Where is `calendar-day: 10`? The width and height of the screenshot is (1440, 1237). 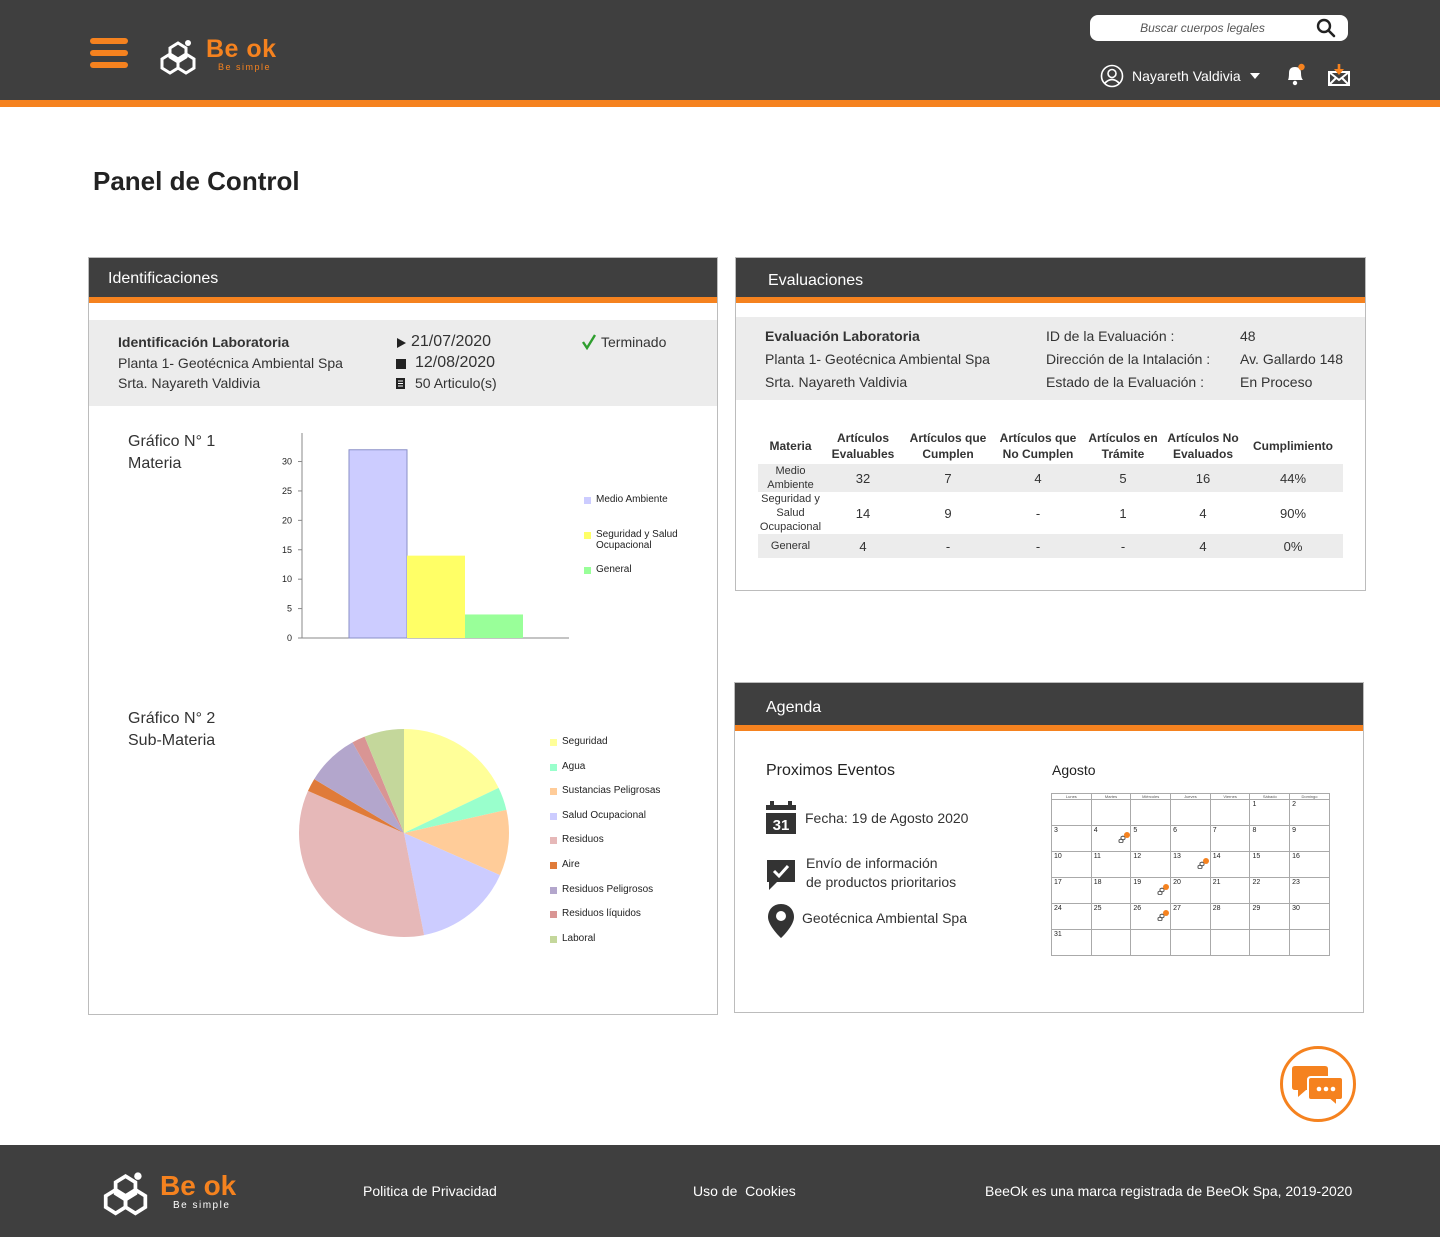
calendar-day: 10 is located at coordinates (1071, 864).